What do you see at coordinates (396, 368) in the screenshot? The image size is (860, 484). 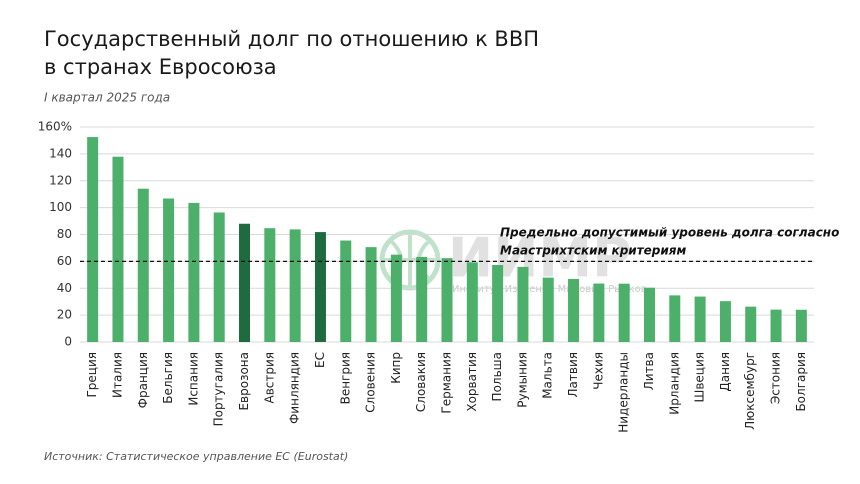 I see `x-tick-label: Кипр` at bounding box center [396, 368].